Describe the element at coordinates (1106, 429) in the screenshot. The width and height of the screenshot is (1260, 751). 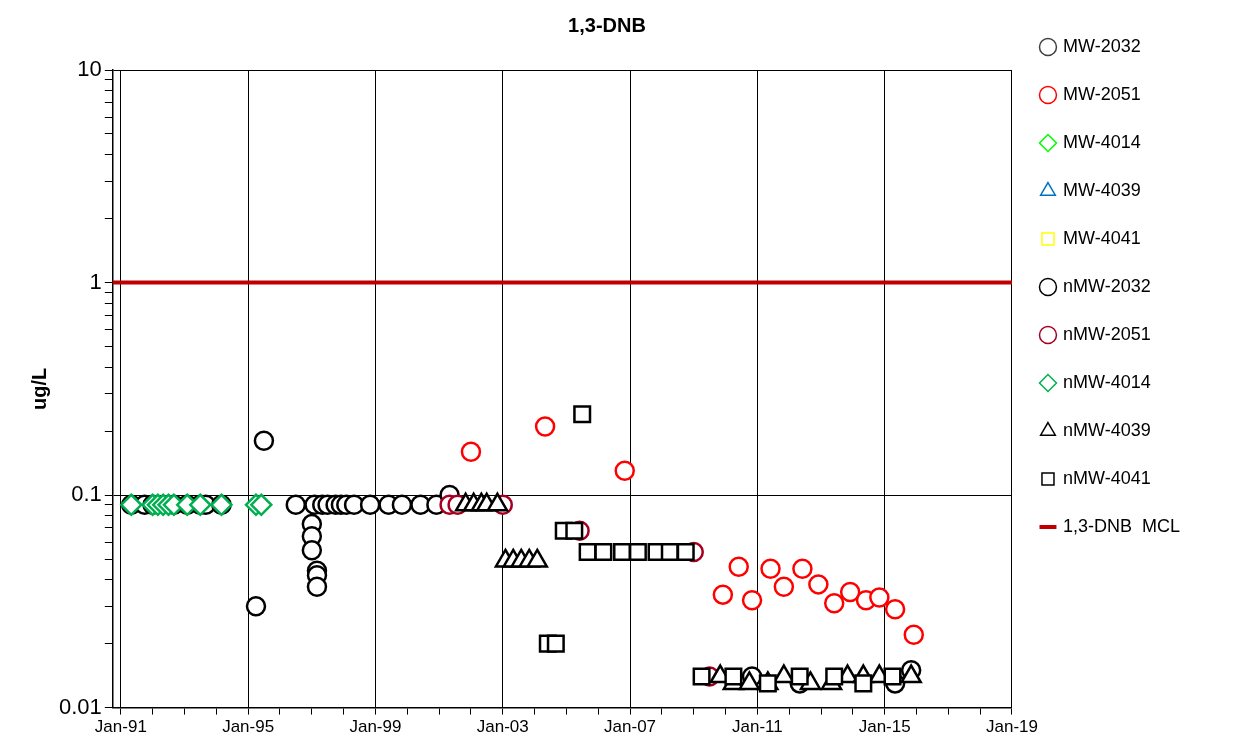
I see `legend-label: nMW-4039` at that location.